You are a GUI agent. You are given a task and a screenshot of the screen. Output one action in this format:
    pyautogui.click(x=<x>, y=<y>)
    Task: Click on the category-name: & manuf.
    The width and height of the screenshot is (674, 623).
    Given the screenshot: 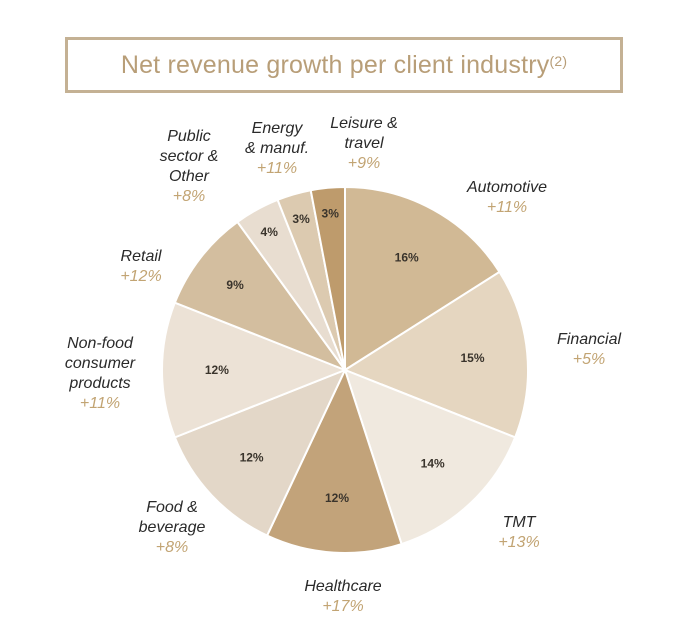 What is the action you would take?
    pyautogui.click(x=277, y=148)
    